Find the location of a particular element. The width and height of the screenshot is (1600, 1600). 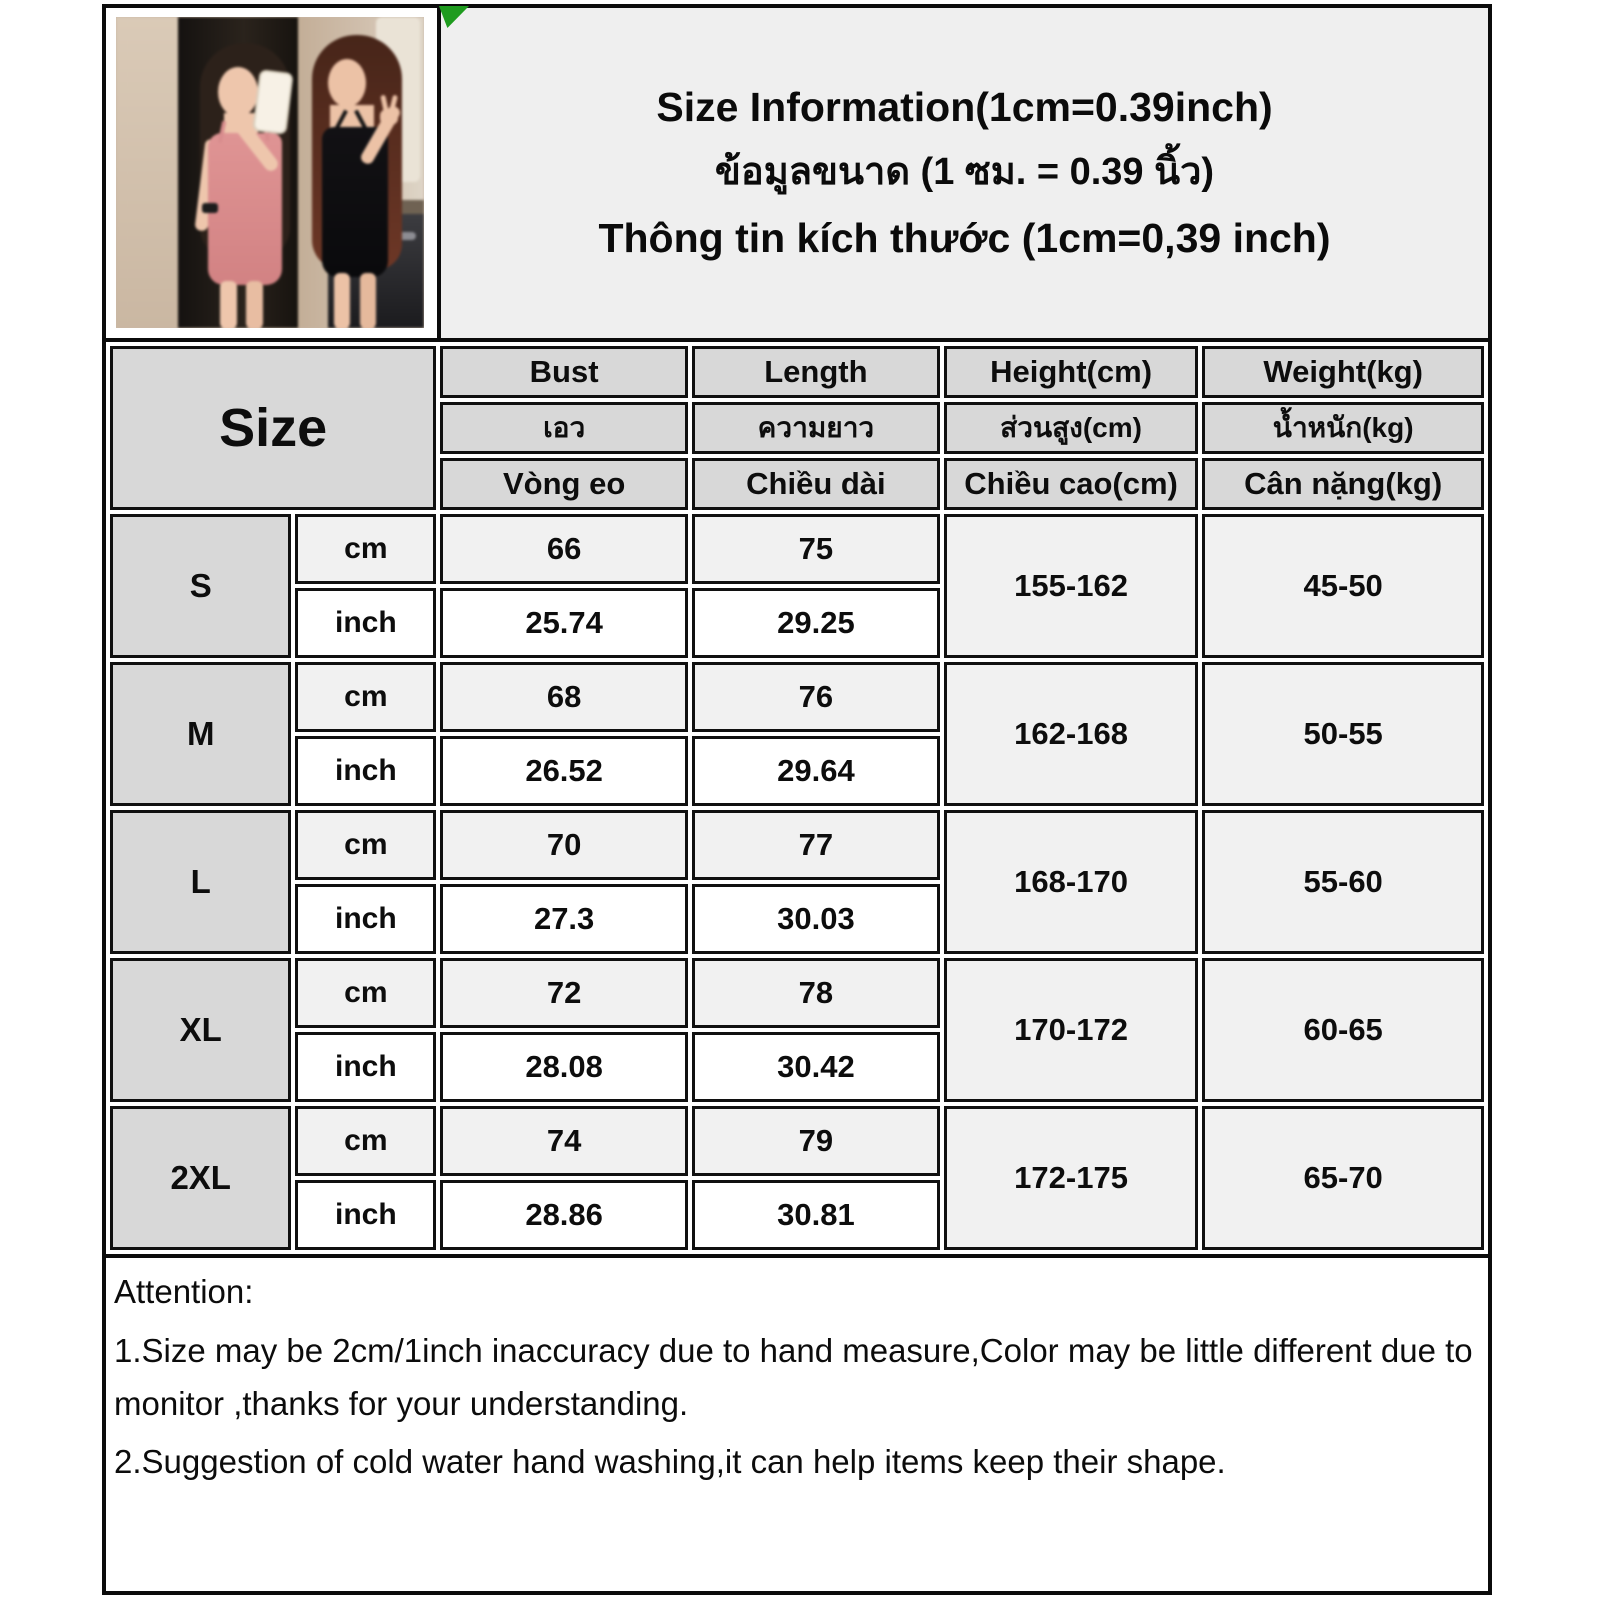

bust-cm-value: 66 is located at coordinates (564, 549).